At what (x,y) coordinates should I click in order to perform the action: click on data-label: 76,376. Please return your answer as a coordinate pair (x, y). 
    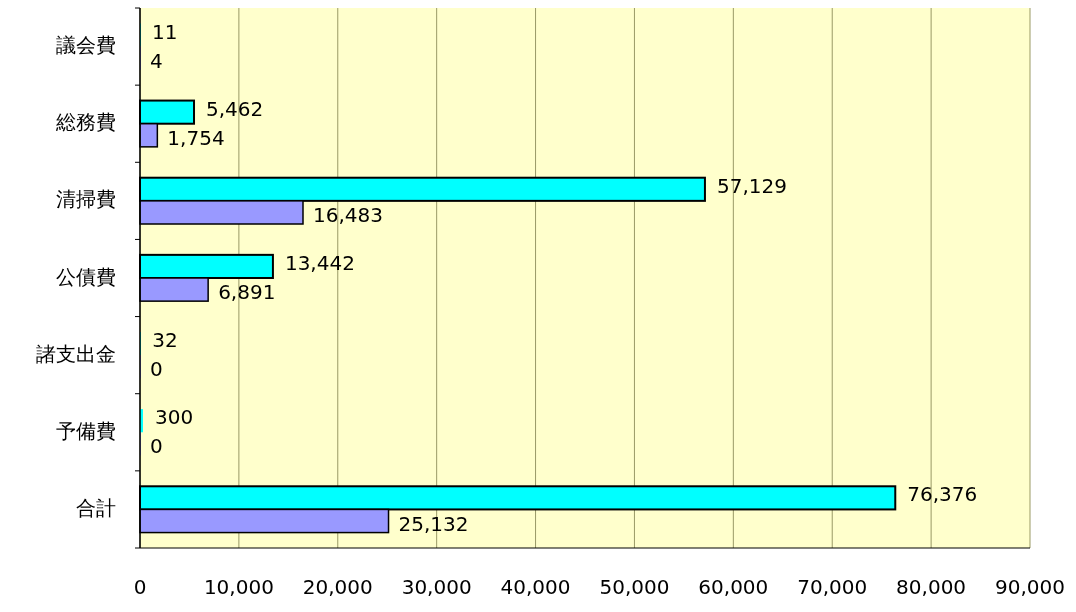
    Looking at the image, I should click on (942, 494).